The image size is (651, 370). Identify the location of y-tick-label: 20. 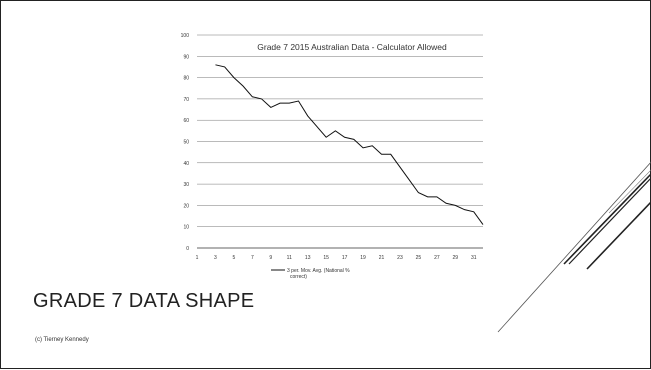
(186, 206).